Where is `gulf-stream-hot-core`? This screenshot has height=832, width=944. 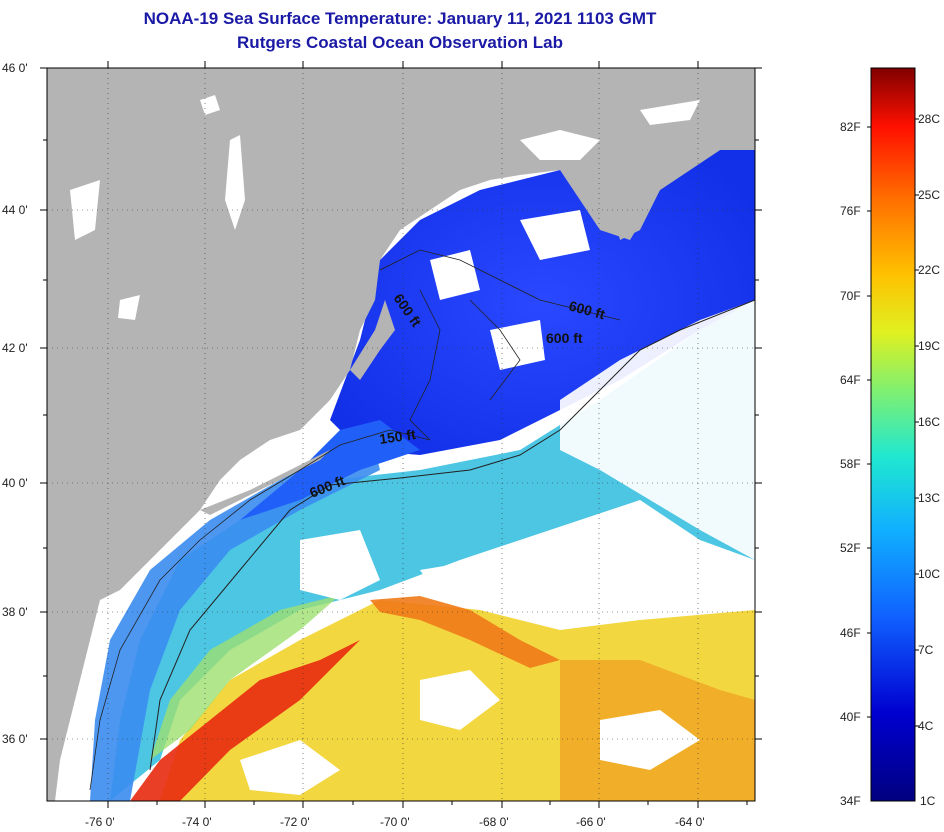
gulf-stream-hot-core is located at coordinates (245, 720).